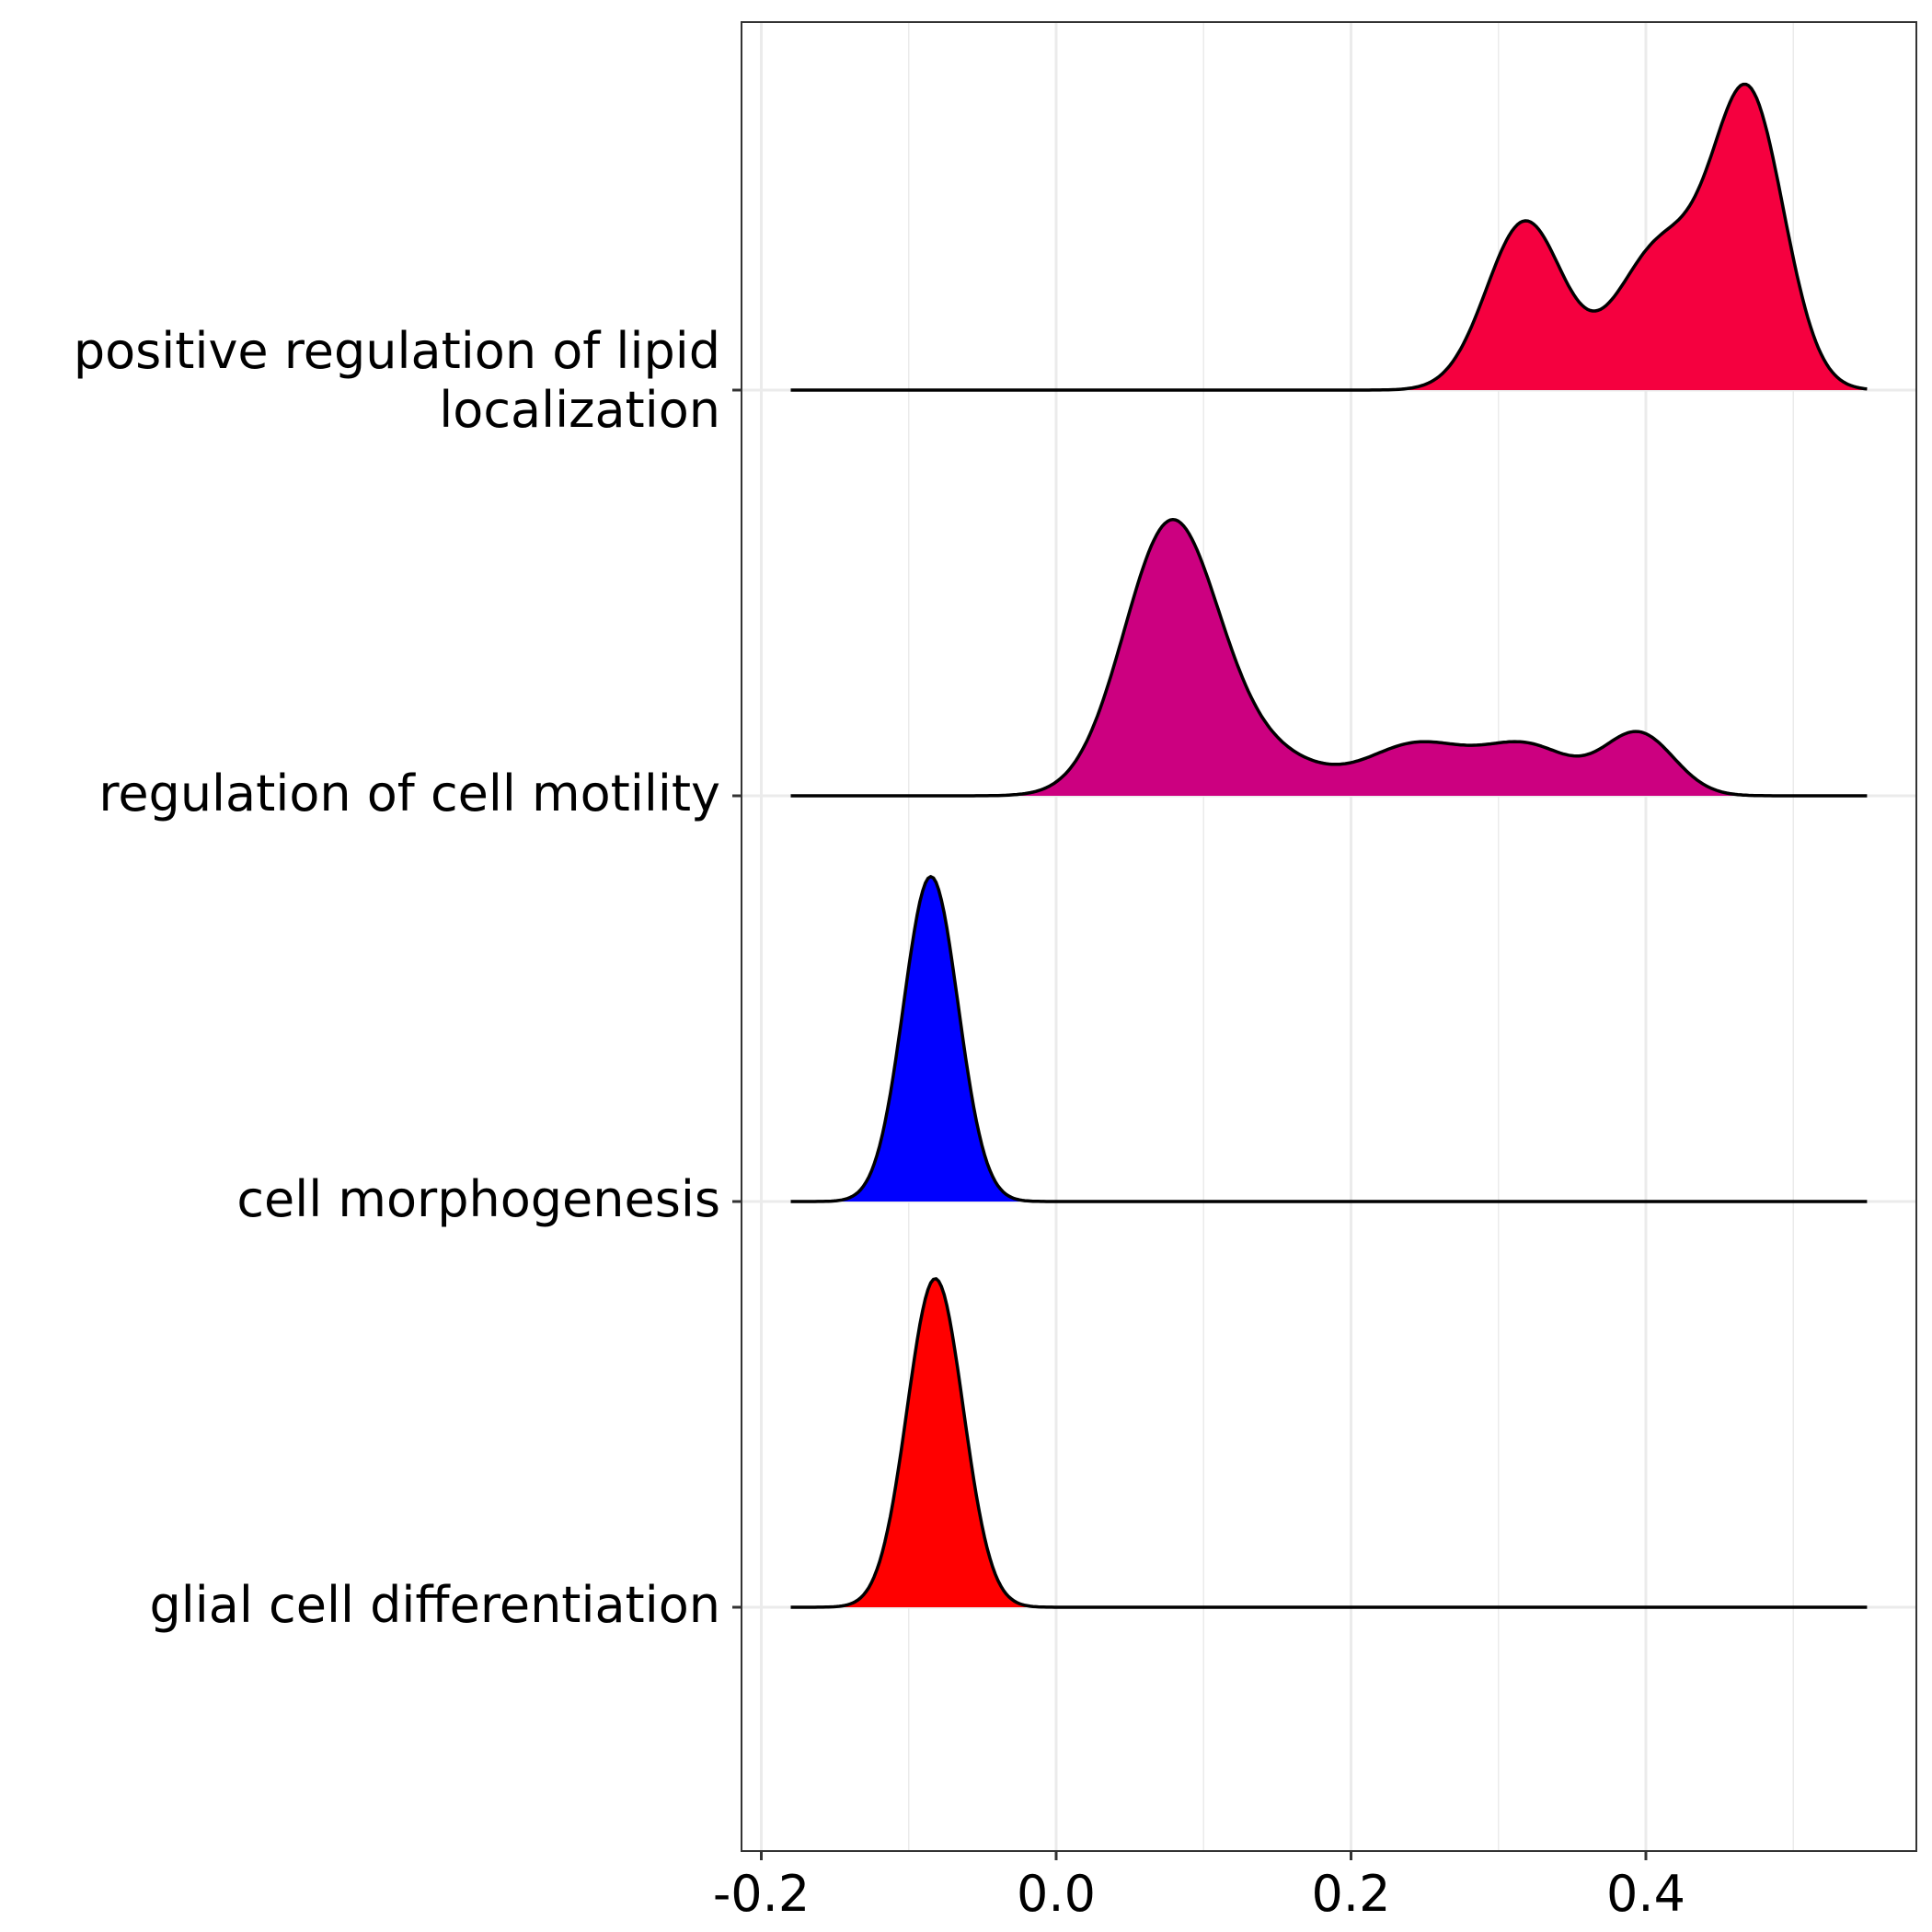  What do you see at coordinates (1645, 1894) in the screenshot?
I see `x-tick-label-3: 0.4` at bounding box center [1645, 1894].